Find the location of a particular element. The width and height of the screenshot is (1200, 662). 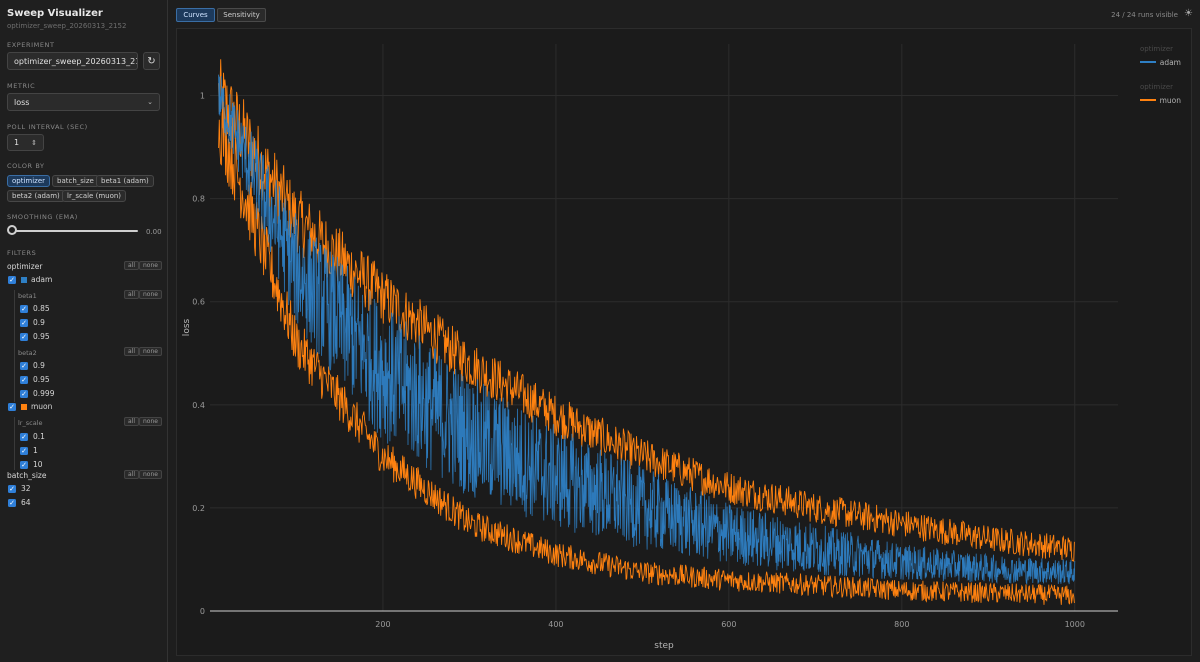

tab-curves: Curves is located at coordinates (195, 15).